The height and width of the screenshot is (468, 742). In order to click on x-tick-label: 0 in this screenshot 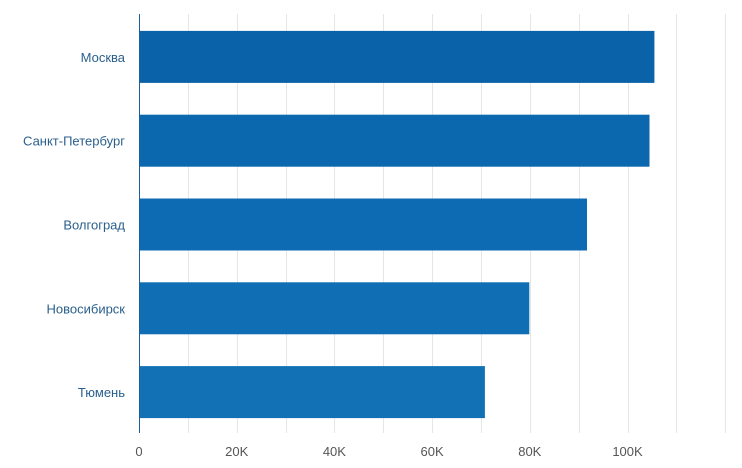, I will do `click(138, 451)`.